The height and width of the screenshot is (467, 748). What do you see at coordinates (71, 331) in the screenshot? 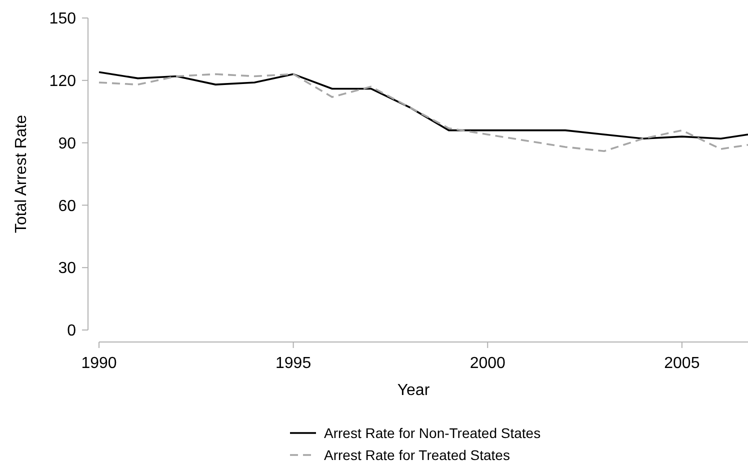
I see `y-tick-label: 0` at bounding box center [71, 331].